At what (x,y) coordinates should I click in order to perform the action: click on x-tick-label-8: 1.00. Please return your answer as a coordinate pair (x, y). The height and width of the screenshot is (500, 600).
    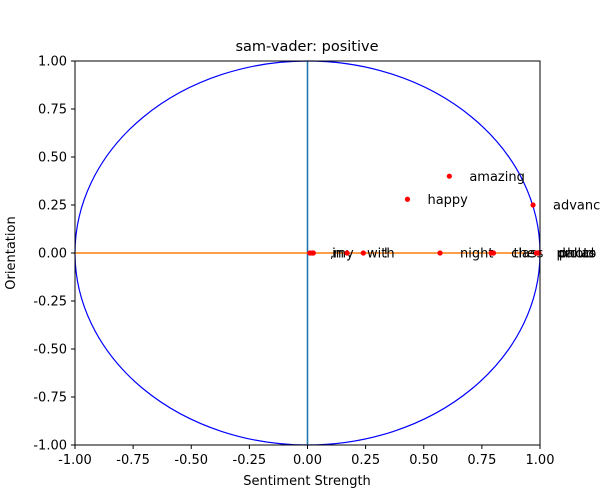
    Looking at the image, I should click on (540, 460).